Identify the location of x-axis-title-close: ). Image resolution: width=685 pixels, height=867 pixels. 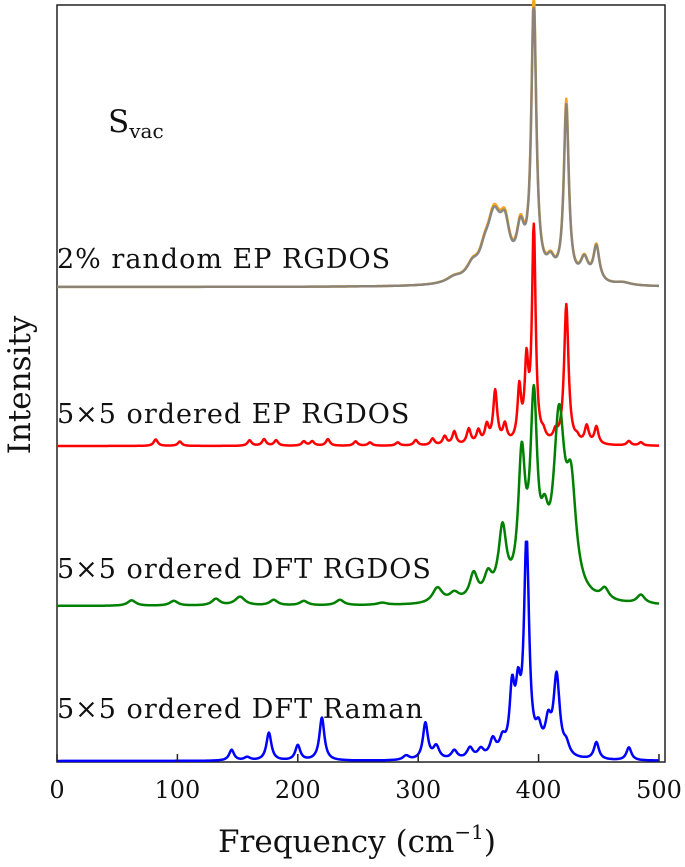
(490, 842).